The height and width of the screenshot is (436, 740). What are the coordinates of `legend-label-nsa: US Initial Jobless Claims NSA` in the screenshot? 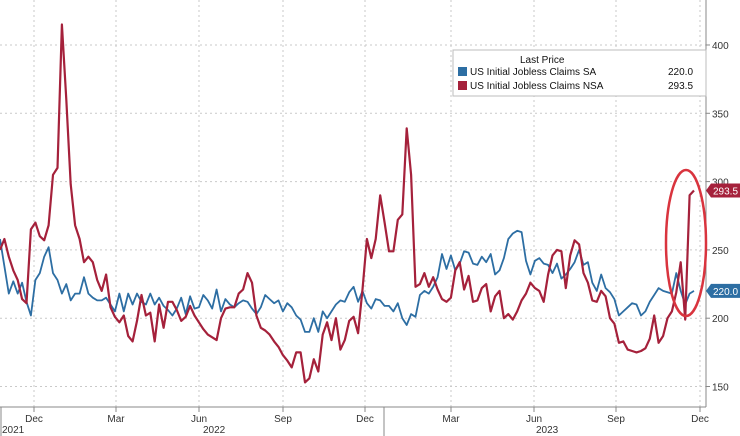 It's located at (537, 86).